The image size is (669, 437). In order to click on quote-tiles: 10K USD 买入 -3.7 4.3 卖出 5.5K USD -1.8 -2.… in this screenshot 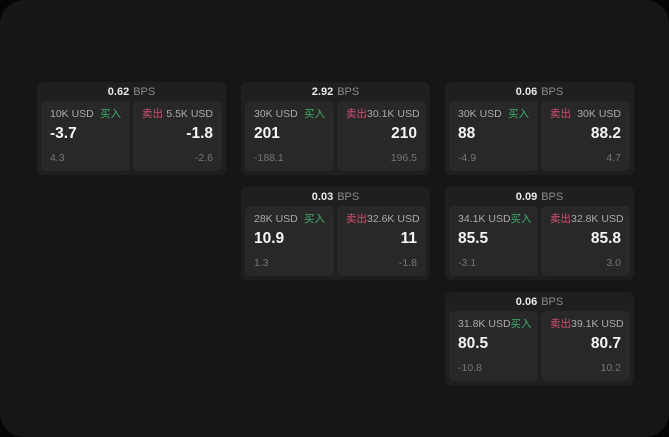, I will do `click(131, 136)`.